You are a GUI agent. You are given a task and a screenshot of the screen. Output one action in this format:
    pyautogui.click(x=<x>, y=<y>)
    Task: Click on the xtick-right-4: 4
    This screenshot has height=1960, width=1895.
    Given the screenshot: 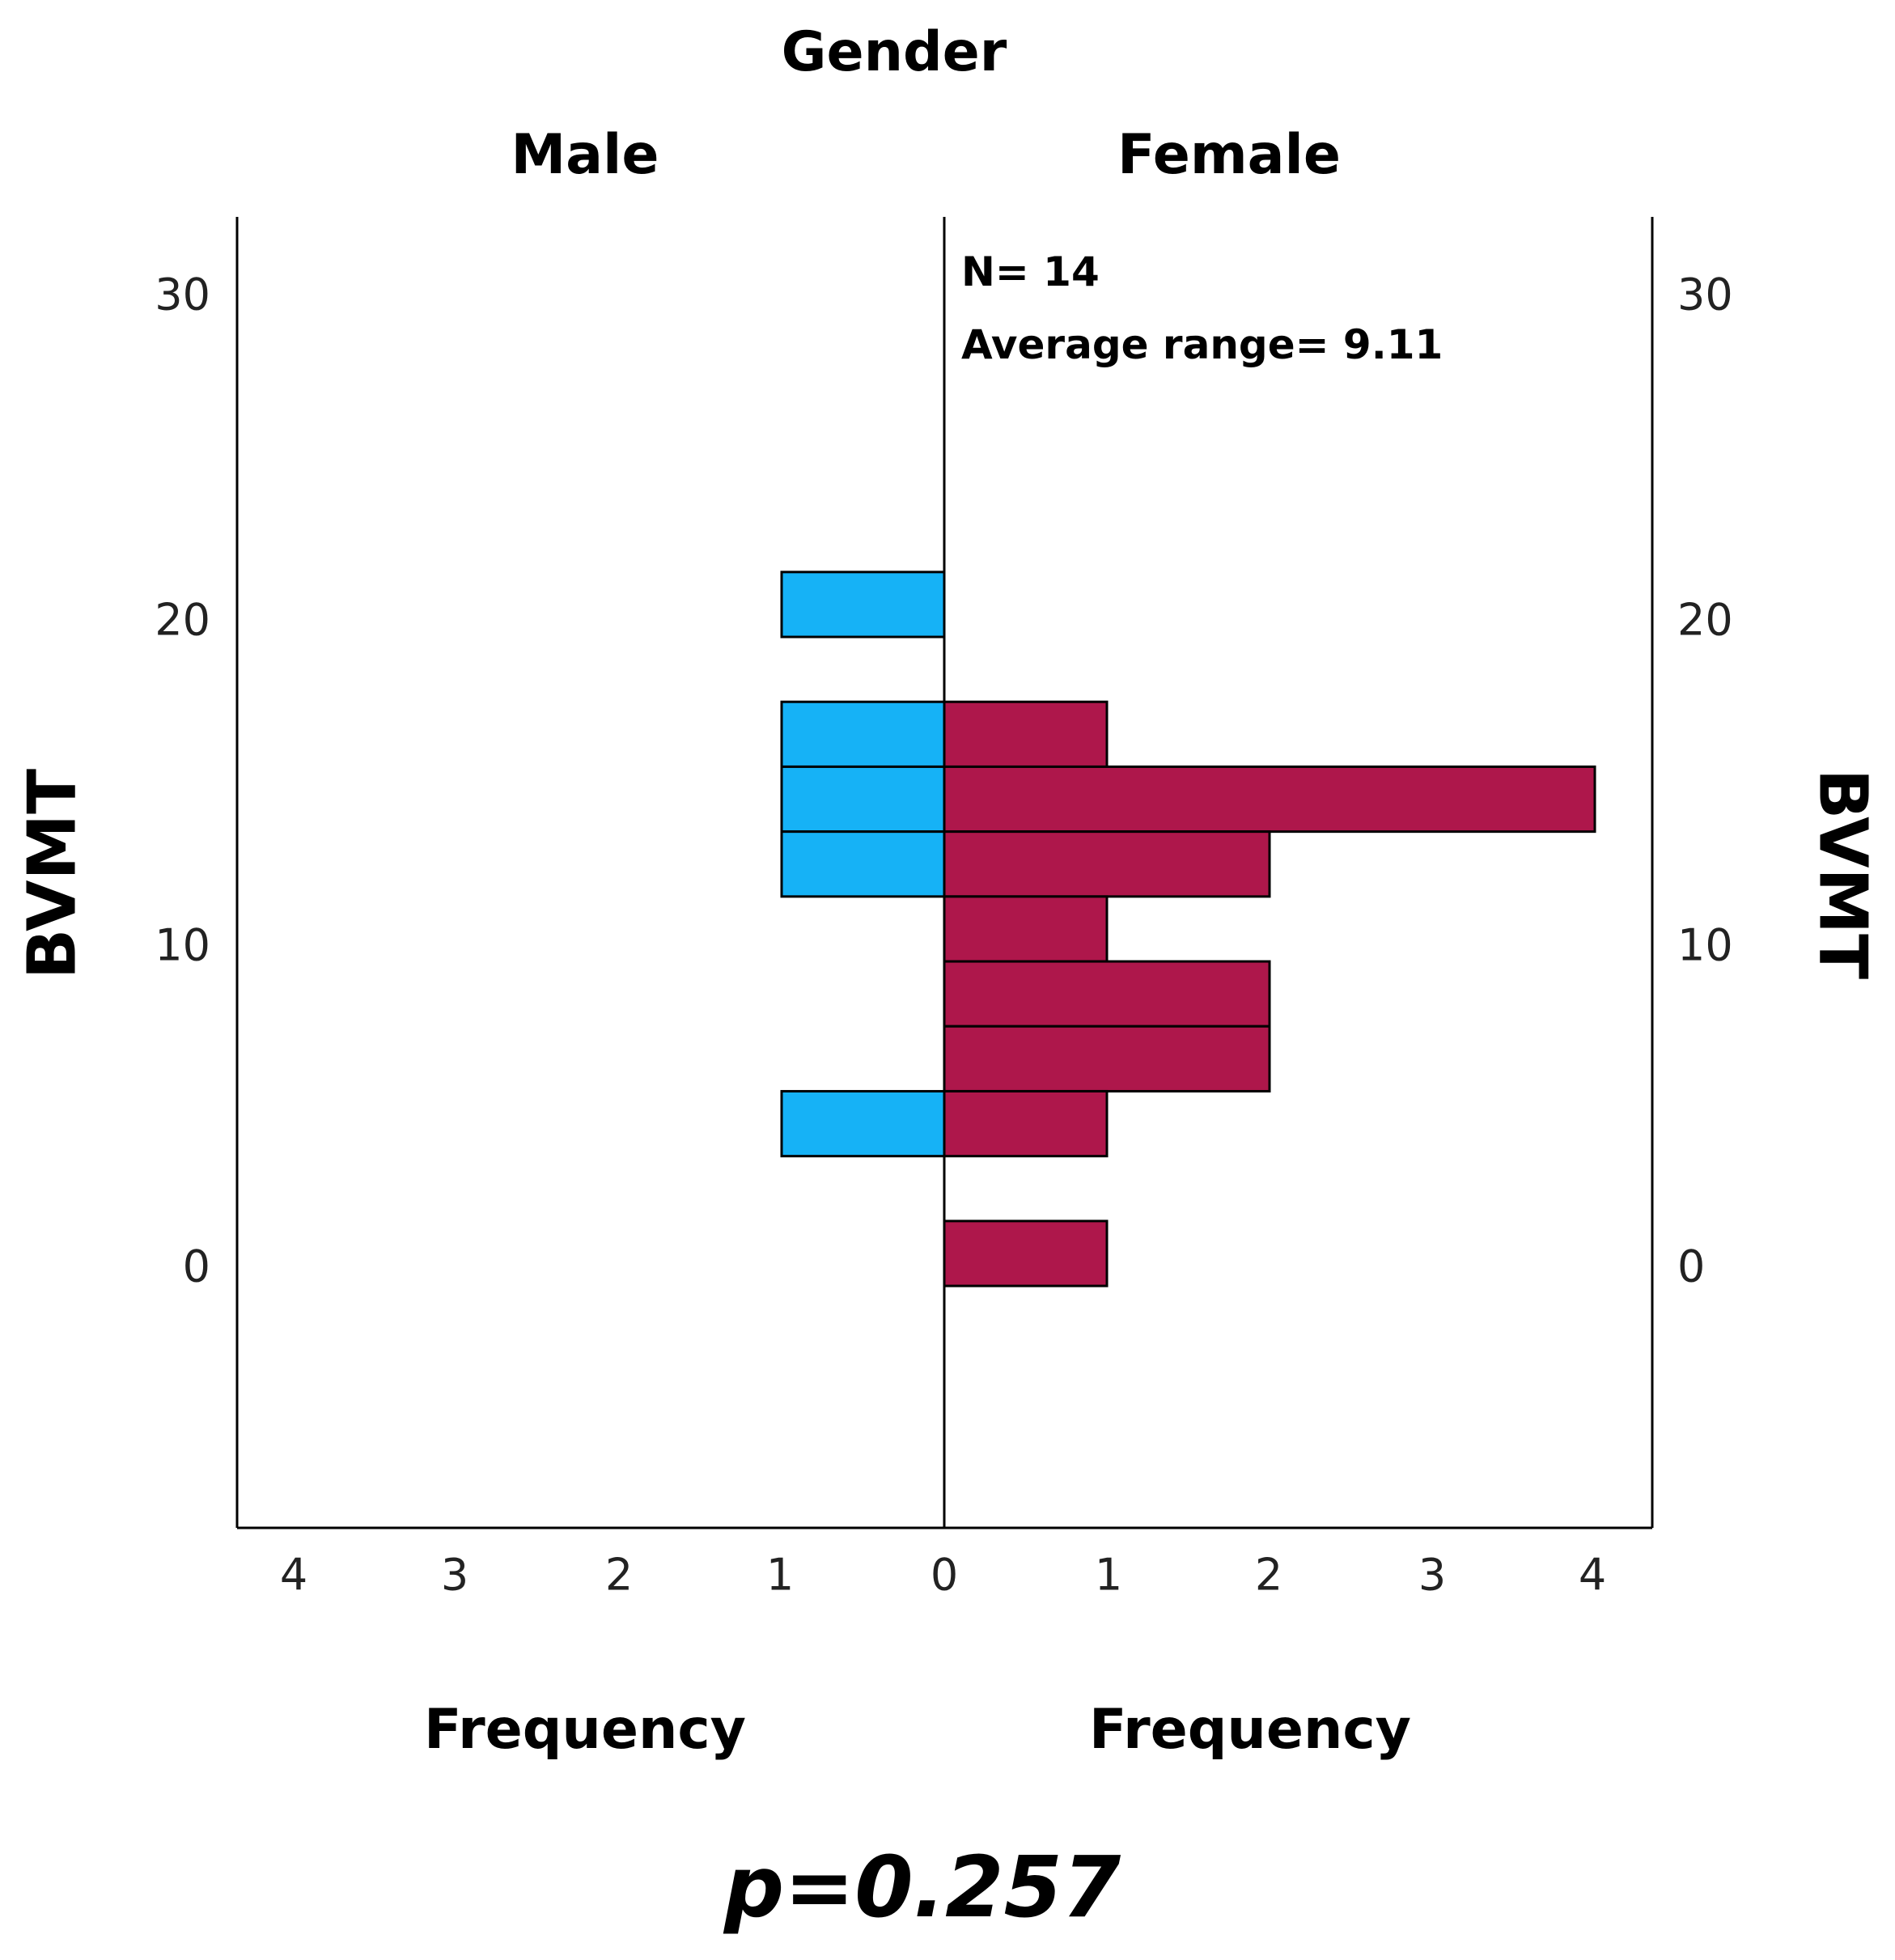 What is the action you would take?
    pyautogui.click(x=1592, y=1576)
    